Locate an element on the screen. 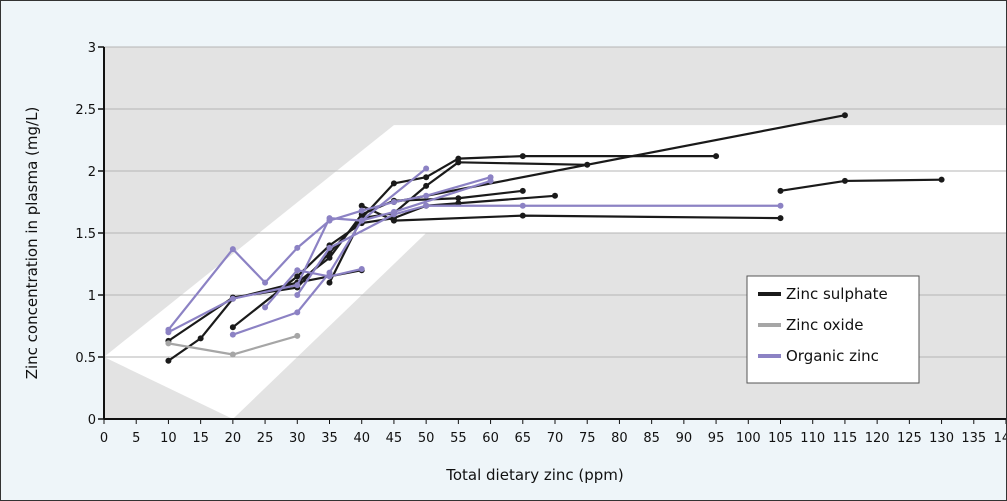 Image resolution: width=1007 pixels, height=501 pixels. legend-label-zinc-oxide: Zinc oxide is located at coordinates (824, 325).